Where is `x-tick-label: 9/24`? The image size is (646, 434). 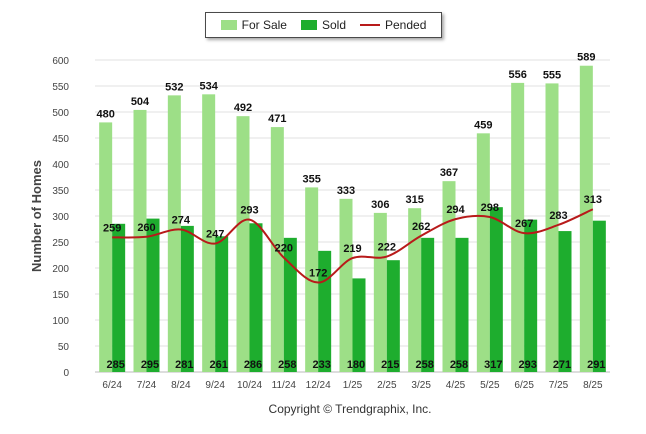
x-tick-label: 9/24 is located at coordinates (215, 385).